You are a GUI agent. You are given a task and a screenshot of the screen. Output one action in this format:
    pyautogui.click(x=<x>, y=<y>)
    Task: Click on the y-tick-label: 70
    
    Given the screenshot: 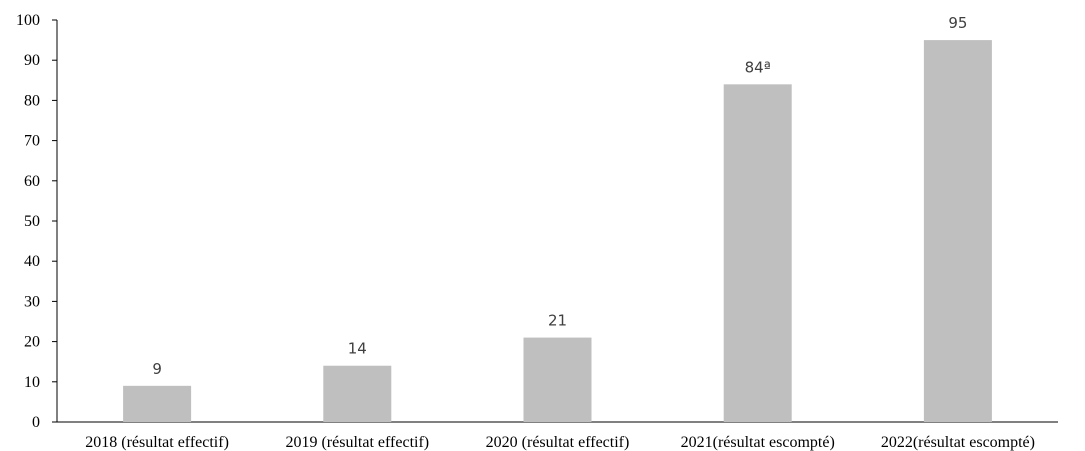 What is the action you would take?
    pyautogui.click(x=32, y=141)
    